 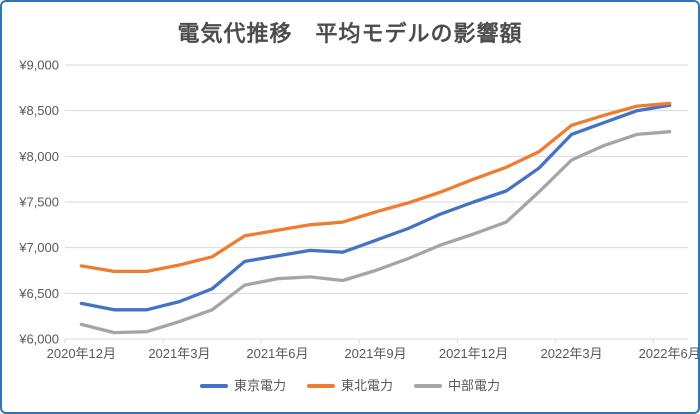 I want to click on x-tick-label: 2022年3月, so click(x=572, y=353).